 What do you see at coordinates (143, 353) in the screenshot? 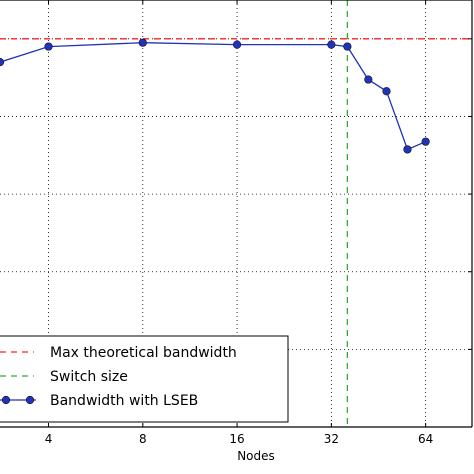
I see `legend-label: Max theoretical bandwidth` at bounding box center [143, 353].